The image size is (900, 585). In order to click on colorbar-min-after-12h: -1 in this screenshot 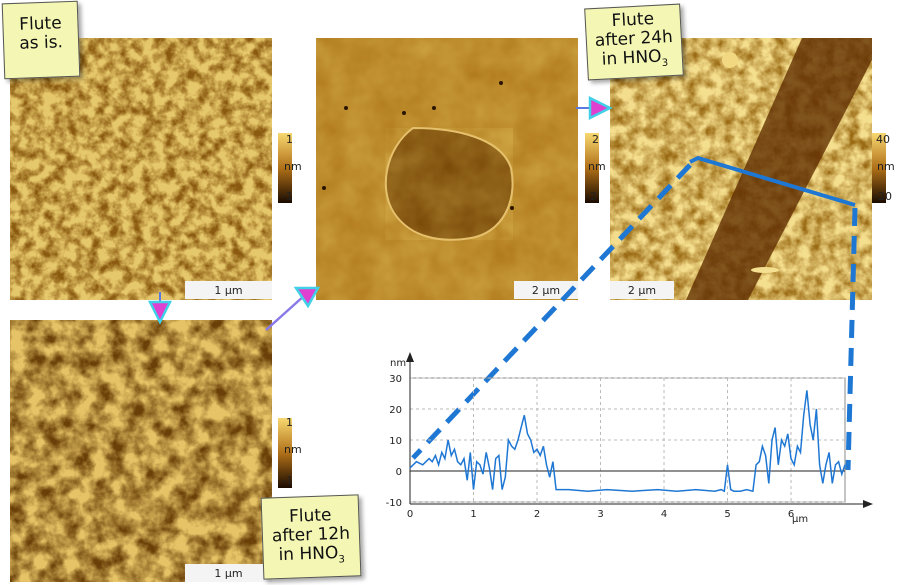, I will do `click(287, 480)`.